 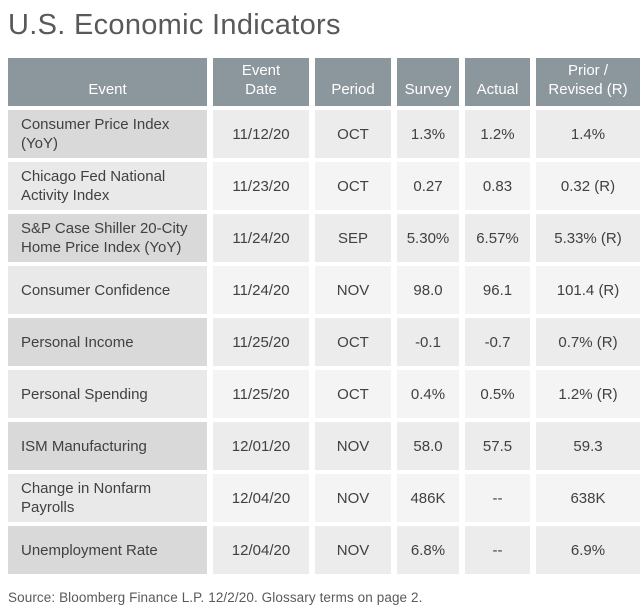 What do you see at coordinates (500, 292) in the screenshot?
I see `actual-cell: 96.1` at bounding box center [500, 292].